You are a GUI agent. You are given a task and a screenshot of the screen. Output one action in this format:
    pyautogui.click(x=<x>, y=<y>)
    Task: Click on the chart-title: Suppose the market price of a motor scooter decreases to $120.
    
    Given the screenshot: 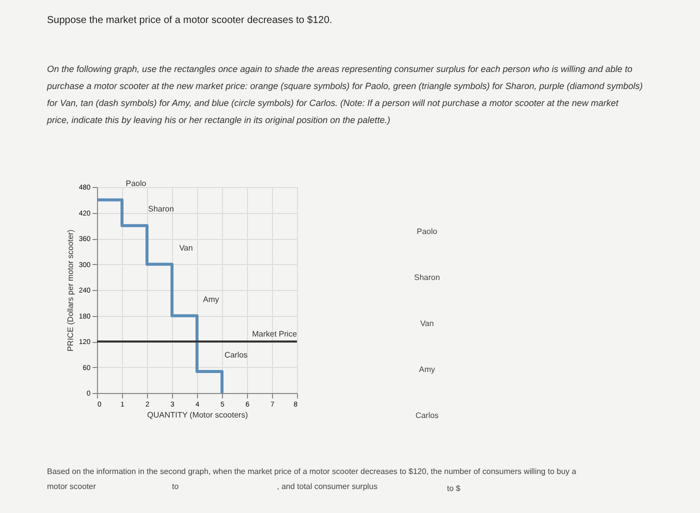 What is the action you would take?
    pyautogui.click(x=189, y=20)
    